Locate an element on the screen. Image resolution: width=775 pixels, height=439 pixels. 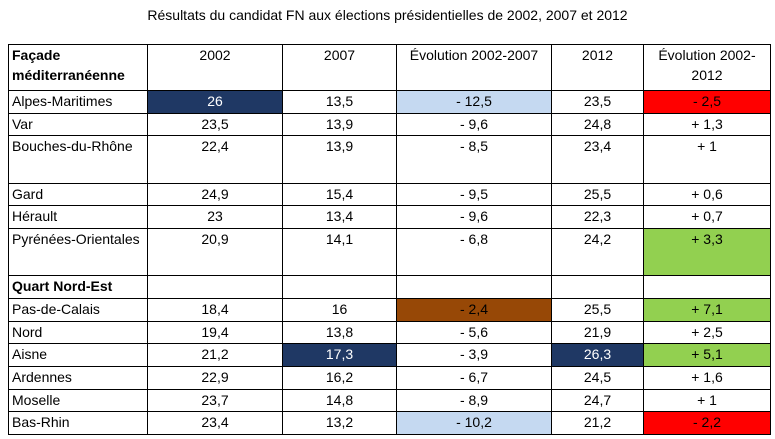
value-cell-y2002: 20,9 is located at coordinates (215, 252).